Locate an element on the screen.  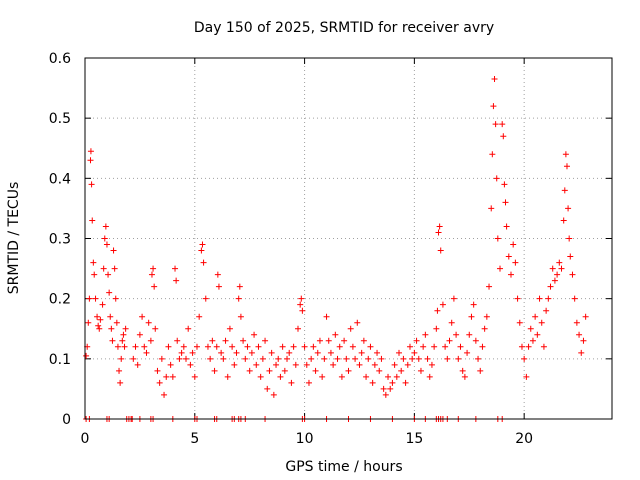
x-tick-label: 15 is located at coordinates (414, 439).